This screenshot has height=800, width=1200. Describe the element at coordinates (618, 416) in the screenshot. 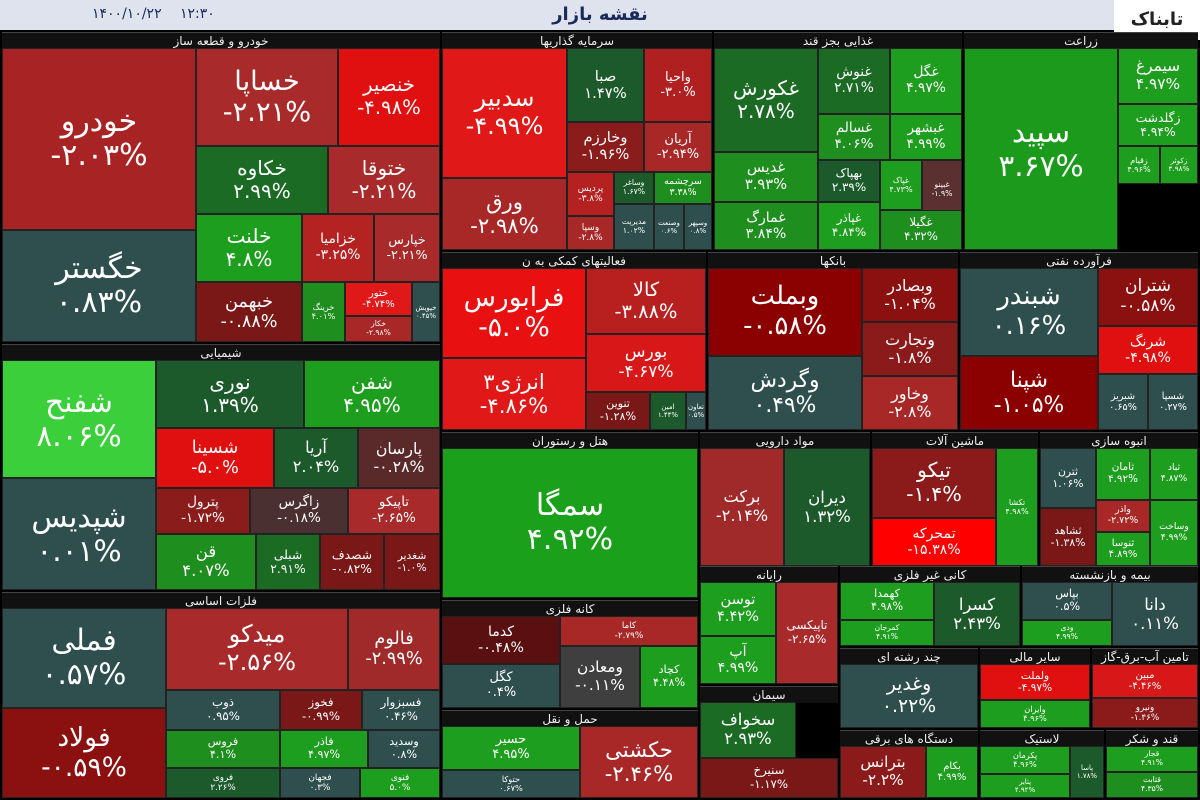

I see `change: -۱.۲۸%` at that location.